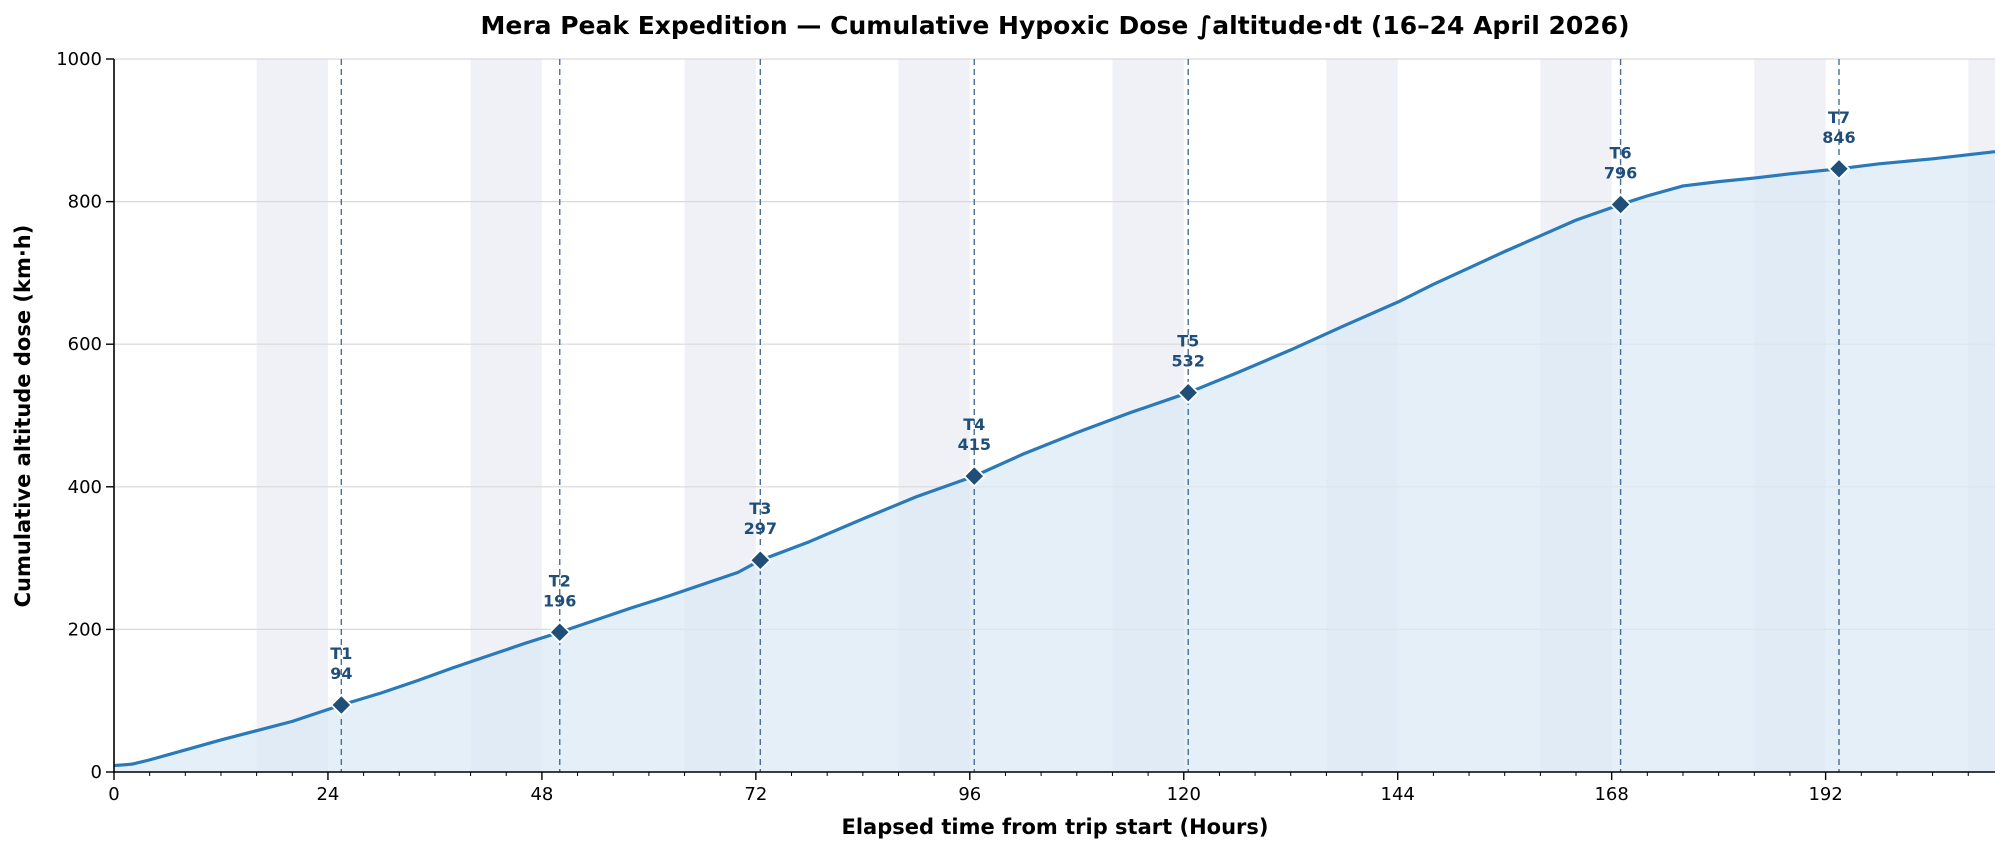 The image size is (2010, 853). What do you see at coordinates (1188, 341) in the screenshot?
I see `marker-label-name: T5` at bounding box center [1188, 341].